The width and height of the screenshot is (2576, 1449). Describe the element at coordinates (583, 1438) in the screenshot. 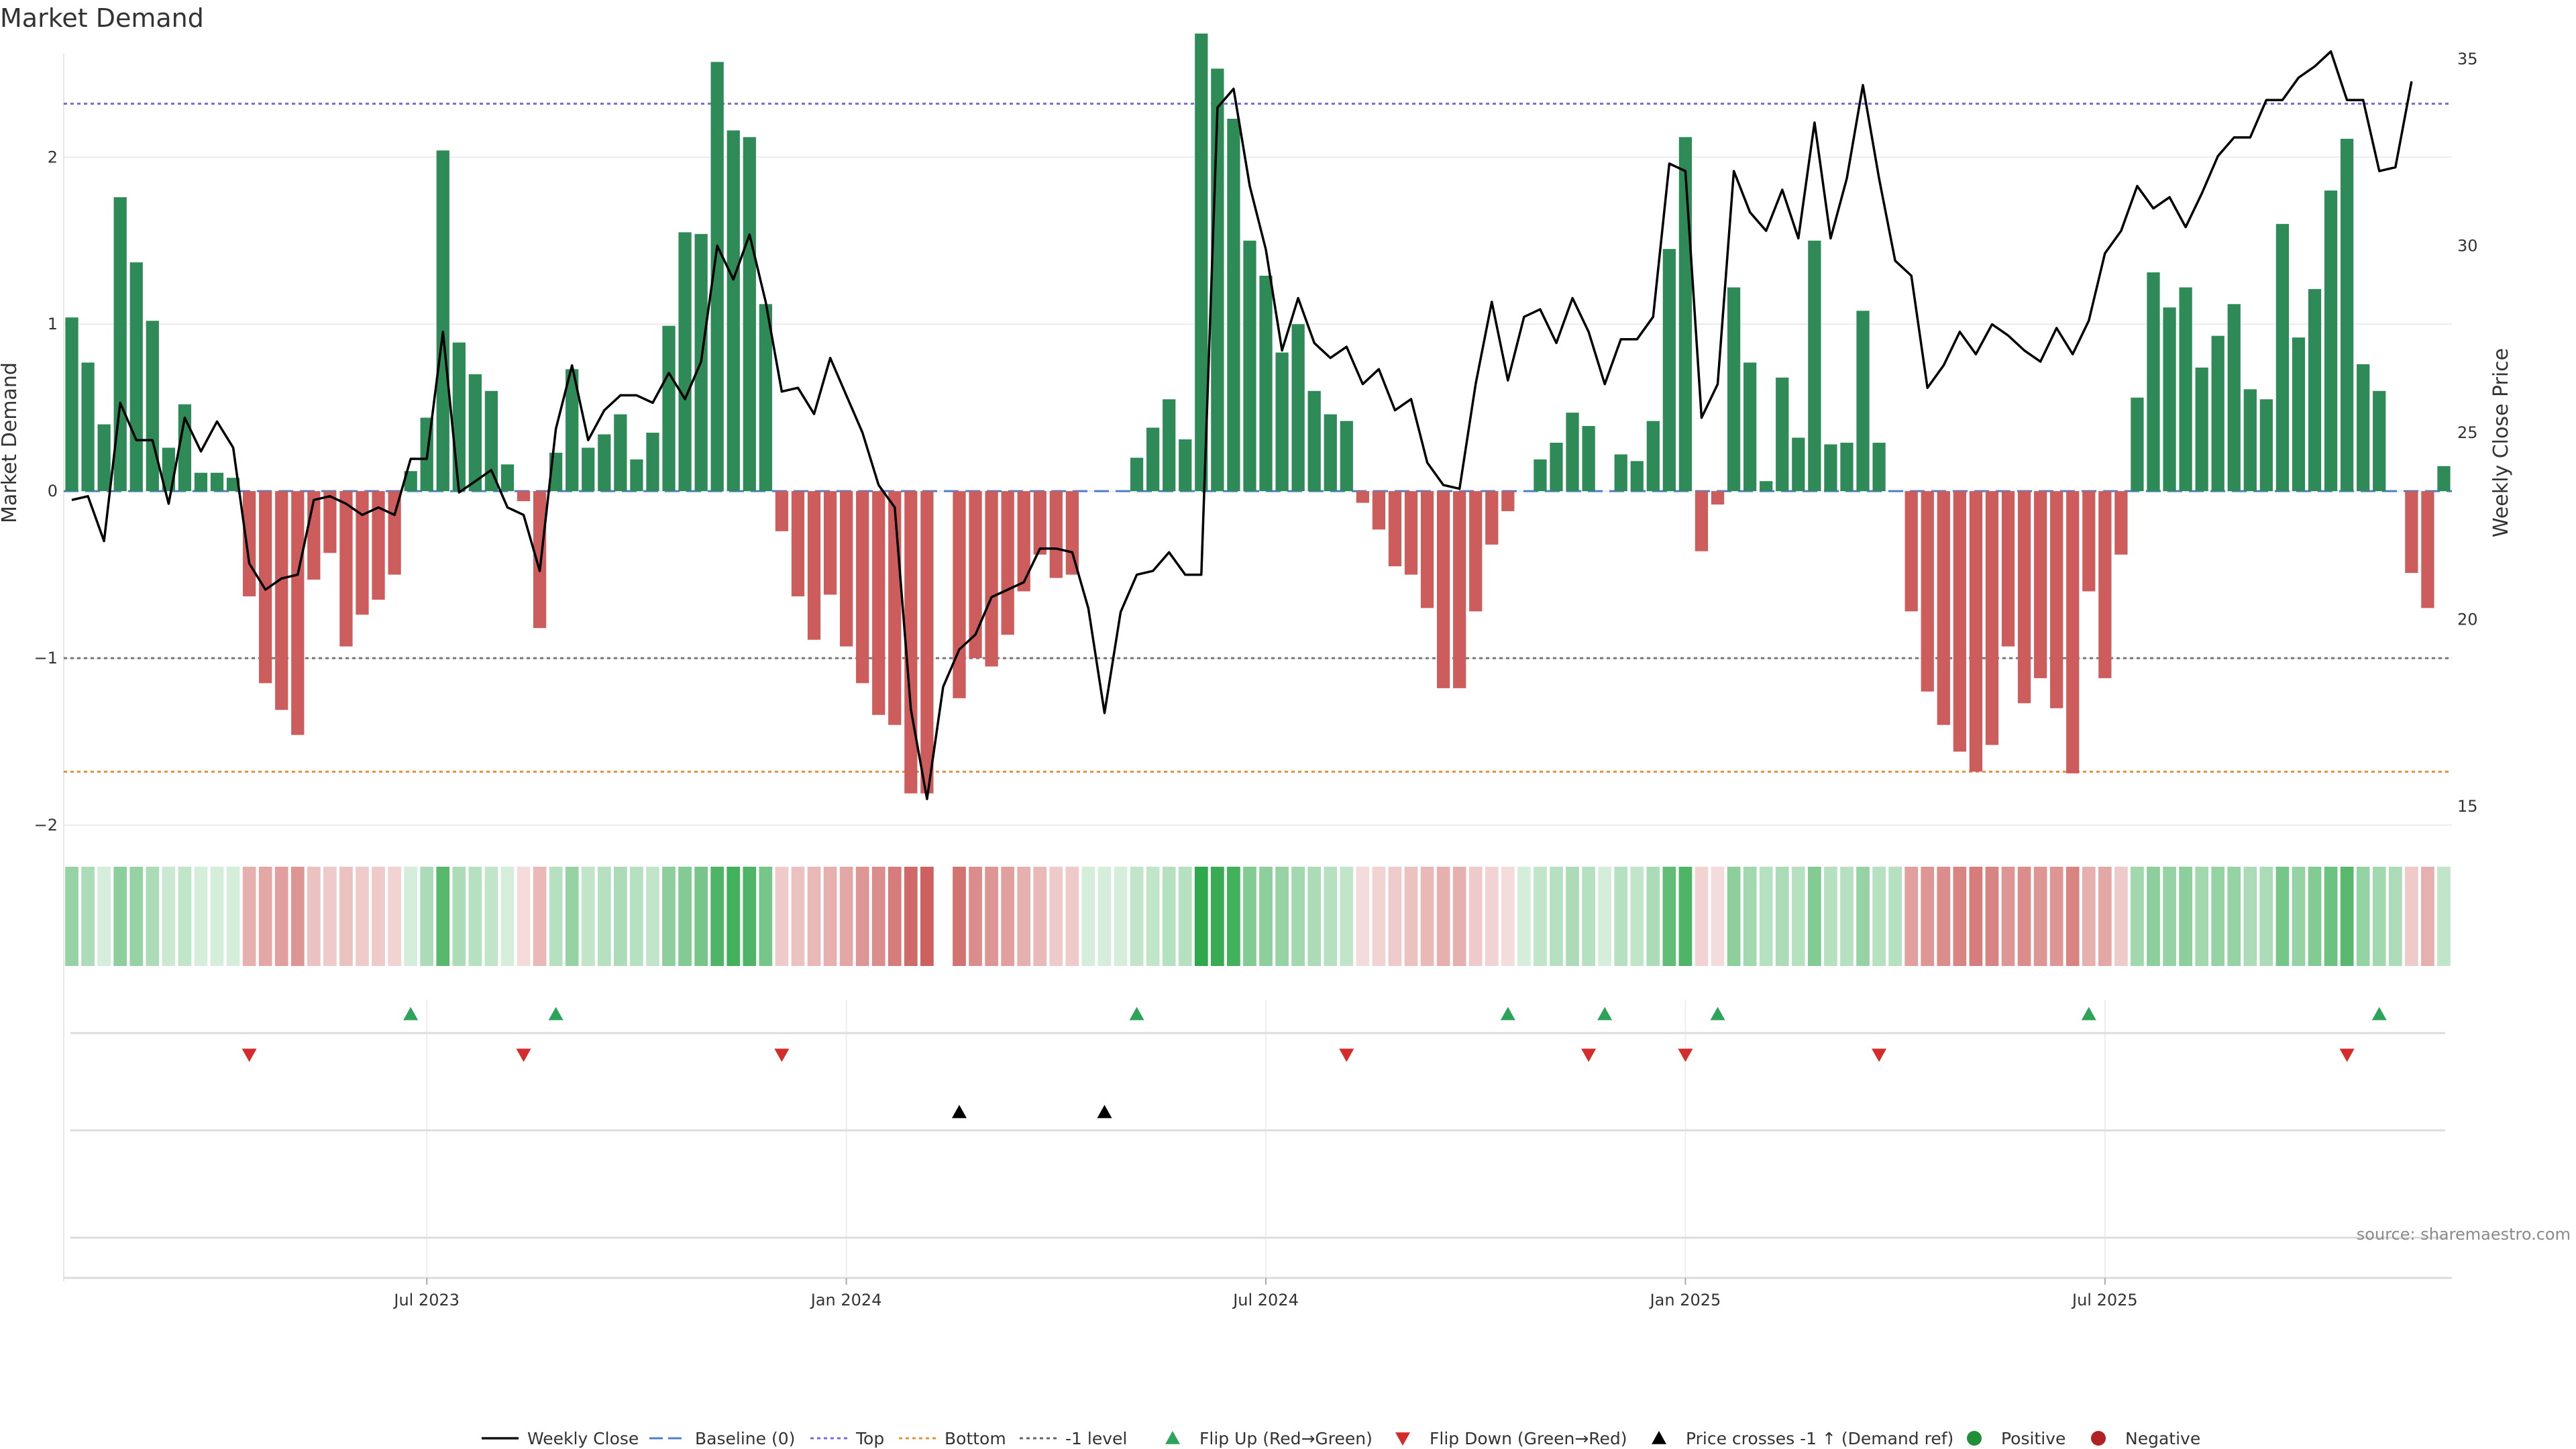

I see `legend-label: Weekly Close` at that location.